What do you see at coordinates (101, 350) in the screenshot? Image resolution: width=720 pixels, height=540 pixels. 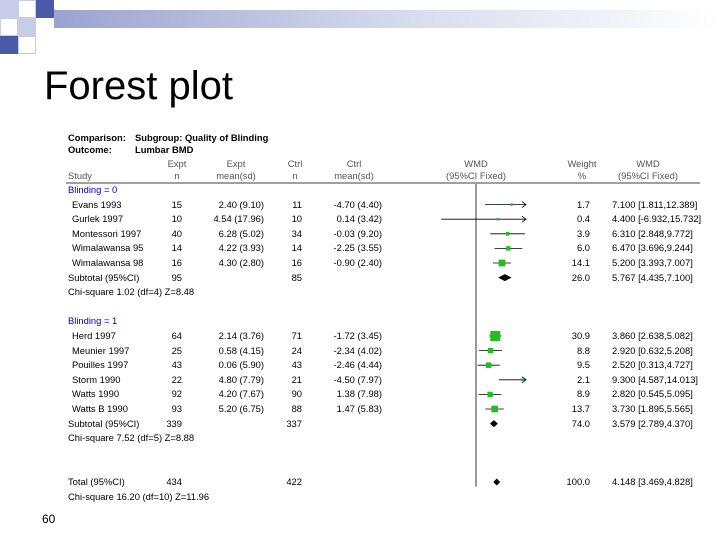 I see `study-name: Meunier 1997` at bounding box center [101, 350].